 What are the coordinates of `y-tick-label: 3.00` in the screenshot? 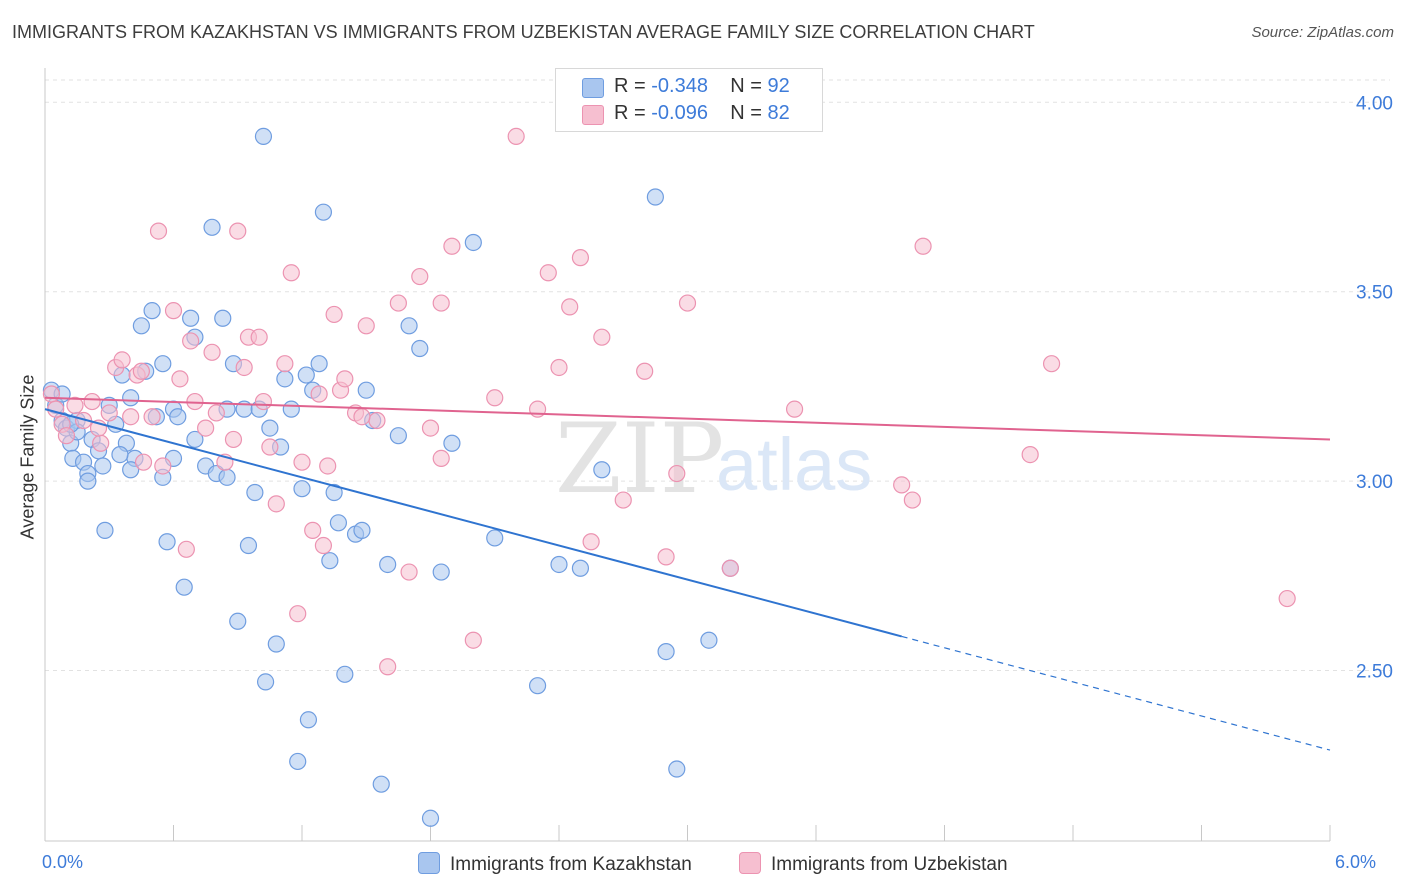 It's located at (1374, 482).